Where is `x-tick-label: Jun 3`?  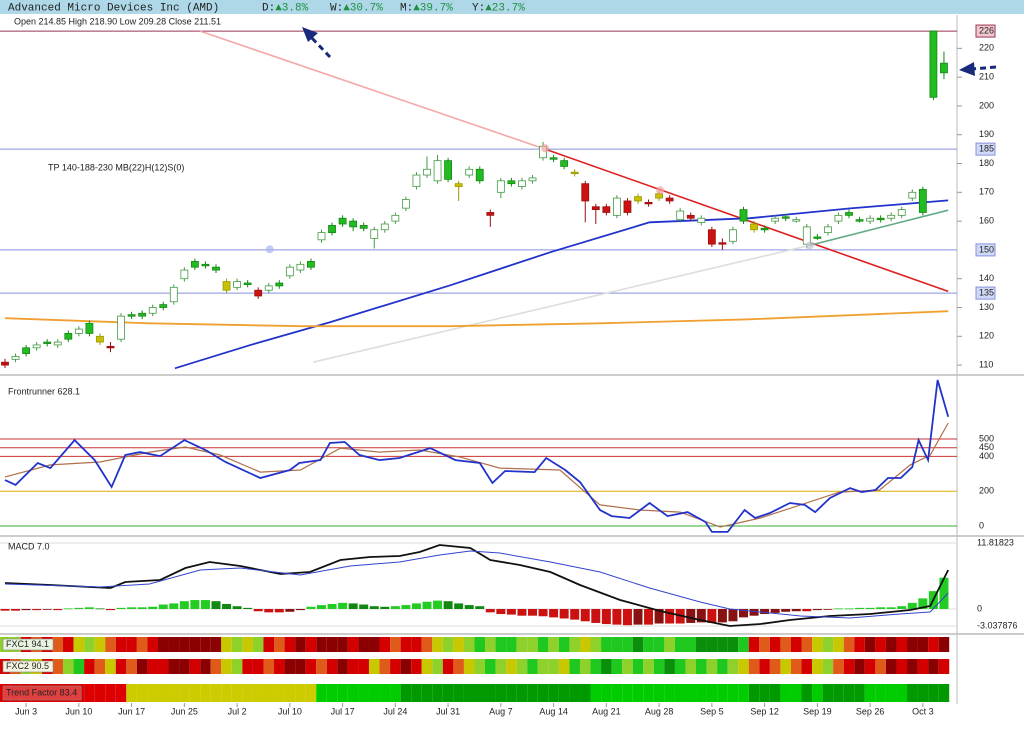 x-tick-label: Jun 3 is located at coordinates (26, 711).